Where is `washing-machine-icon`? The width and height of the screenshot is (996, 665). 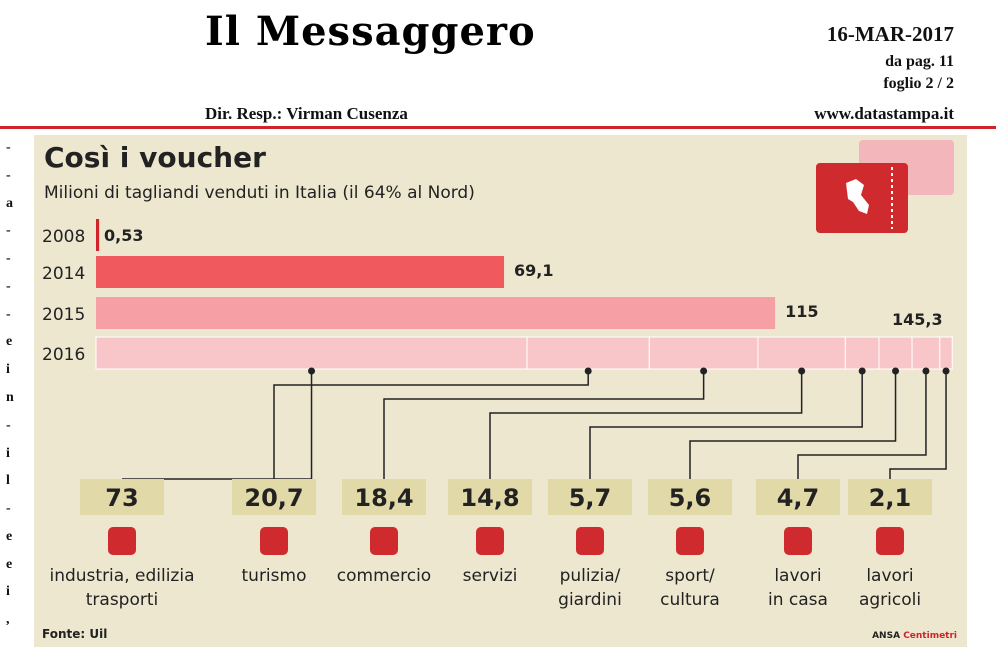
washing-machine-icon is located at coordinates (798, 541).